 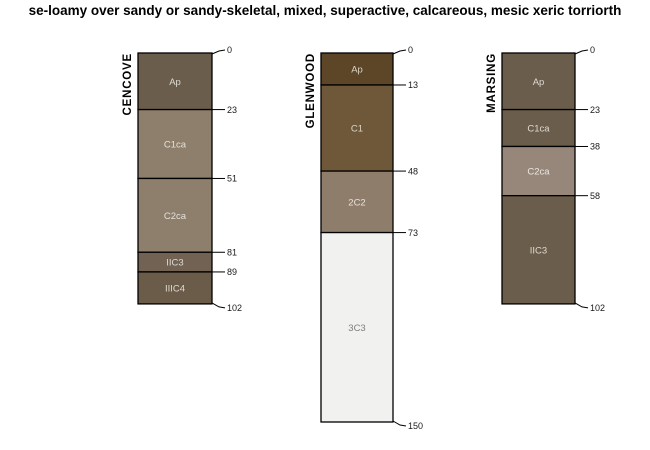 I want to click on depth-tick-label: 150, so click(x=415, y=426).